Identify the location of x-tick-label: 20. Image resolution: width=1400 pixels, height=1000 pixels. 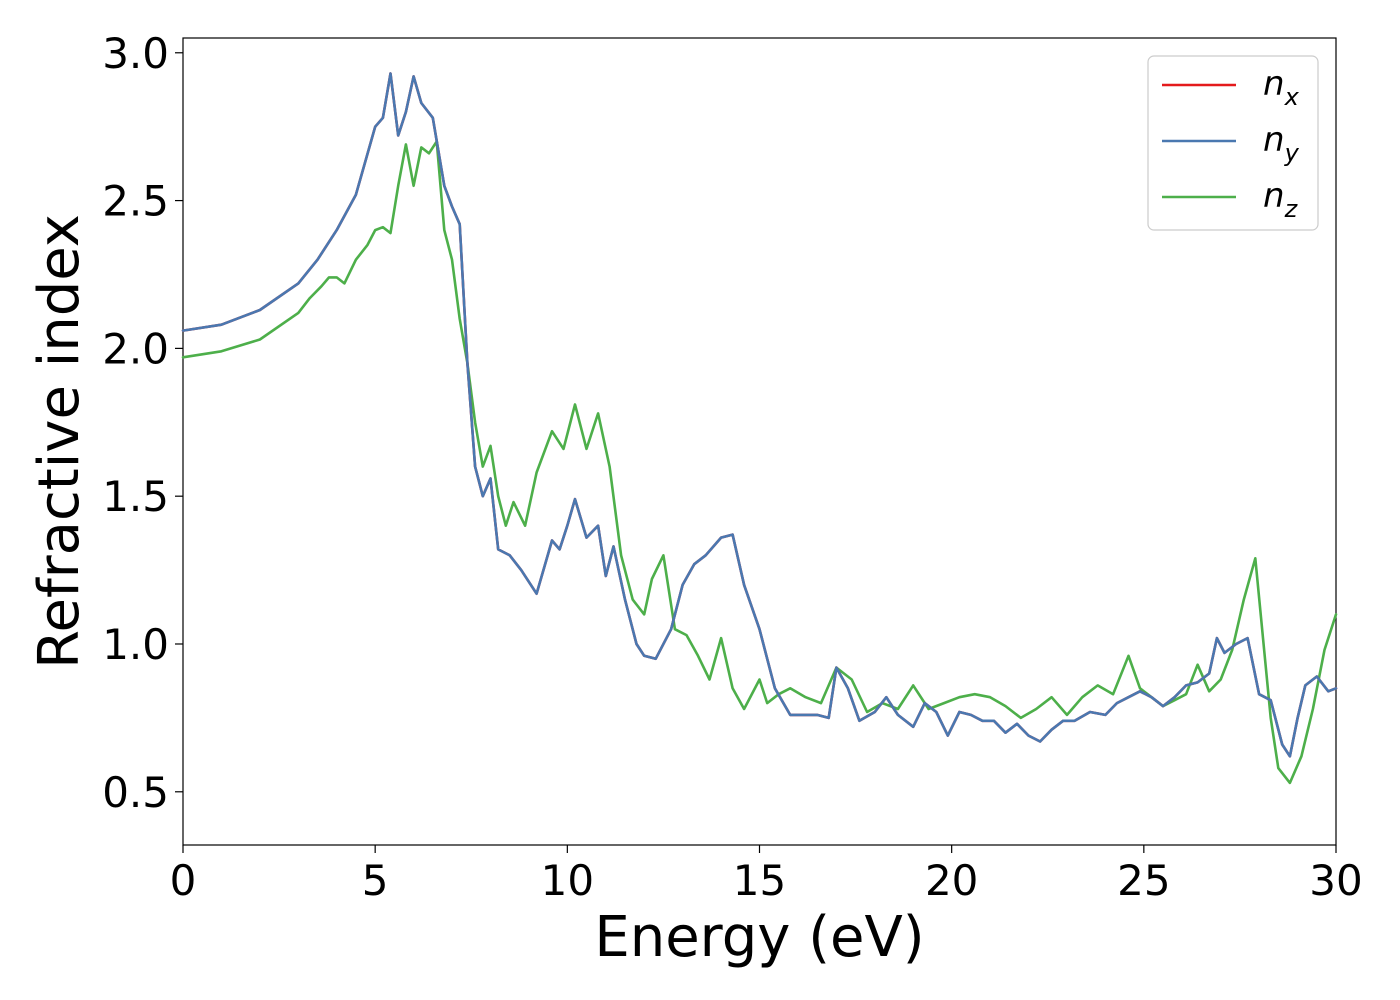
(951, 880).